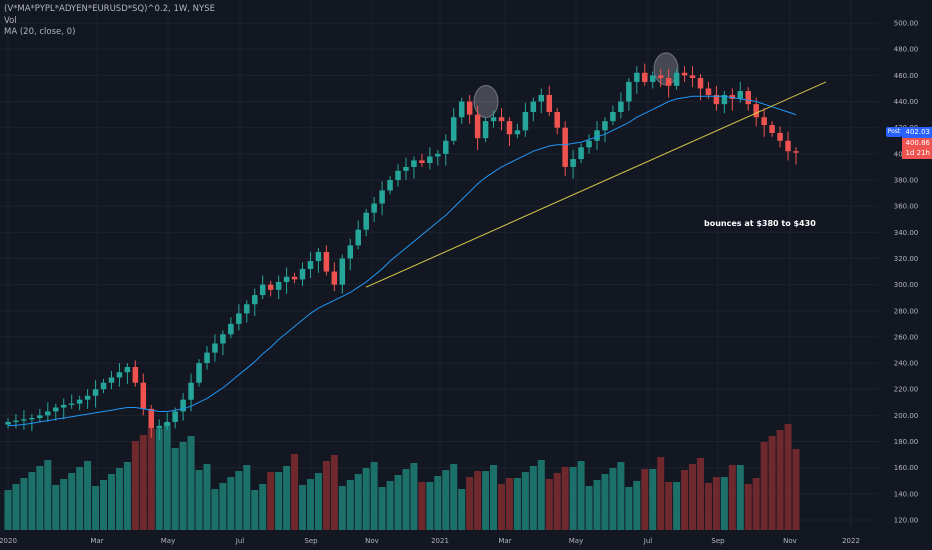 The height and width of the screenshot is (550, 932). Describe the element at coordinates (906, 390) in the screenshot. I see `y-tick-label: 220.00` at that location.